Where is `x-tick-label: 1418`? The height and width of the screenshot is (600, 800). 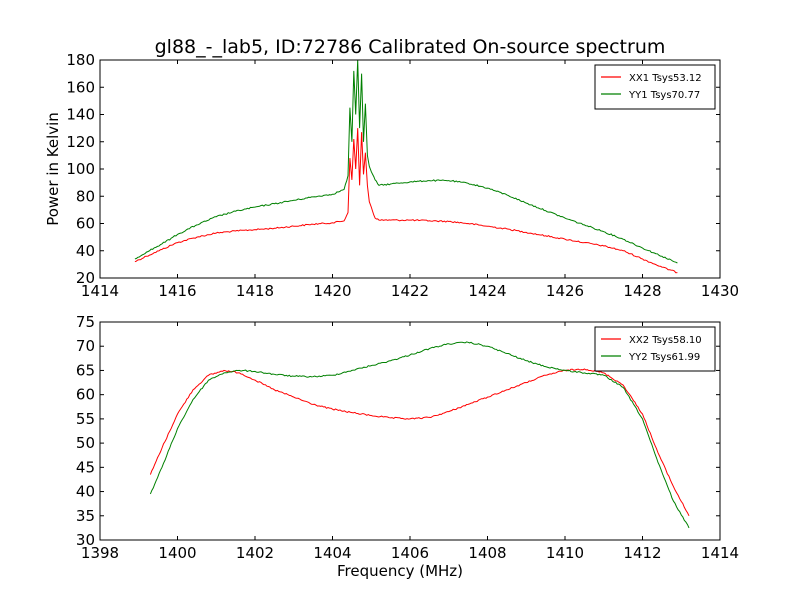
x-tick-label: 1418 is located at coordinates (255, 291).